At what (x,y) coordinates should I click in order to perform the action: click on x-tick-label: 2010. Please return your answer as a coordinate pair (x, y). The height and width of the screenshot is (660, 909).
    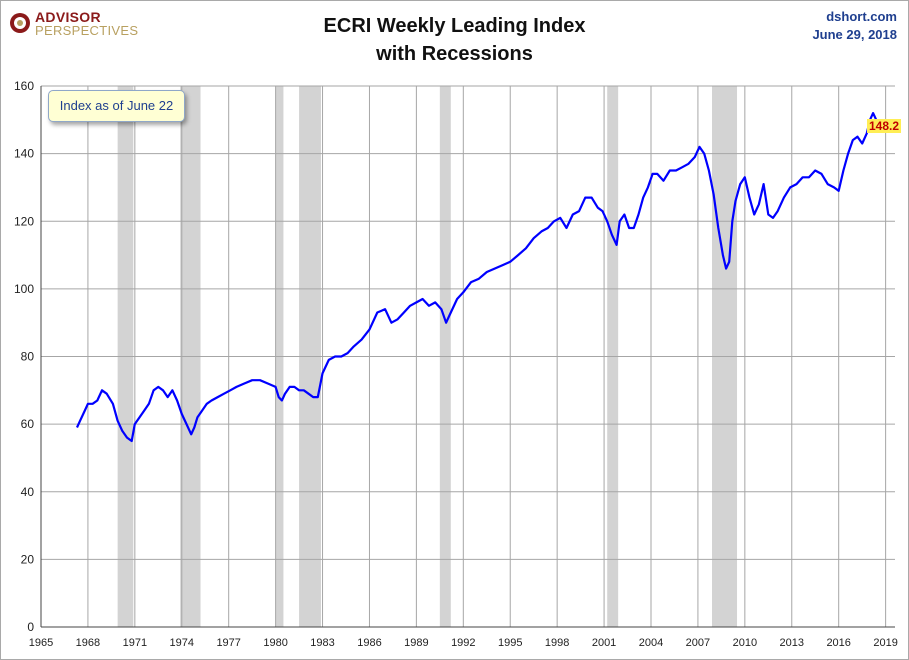
    Looking at the image, I should click on (745, 643).